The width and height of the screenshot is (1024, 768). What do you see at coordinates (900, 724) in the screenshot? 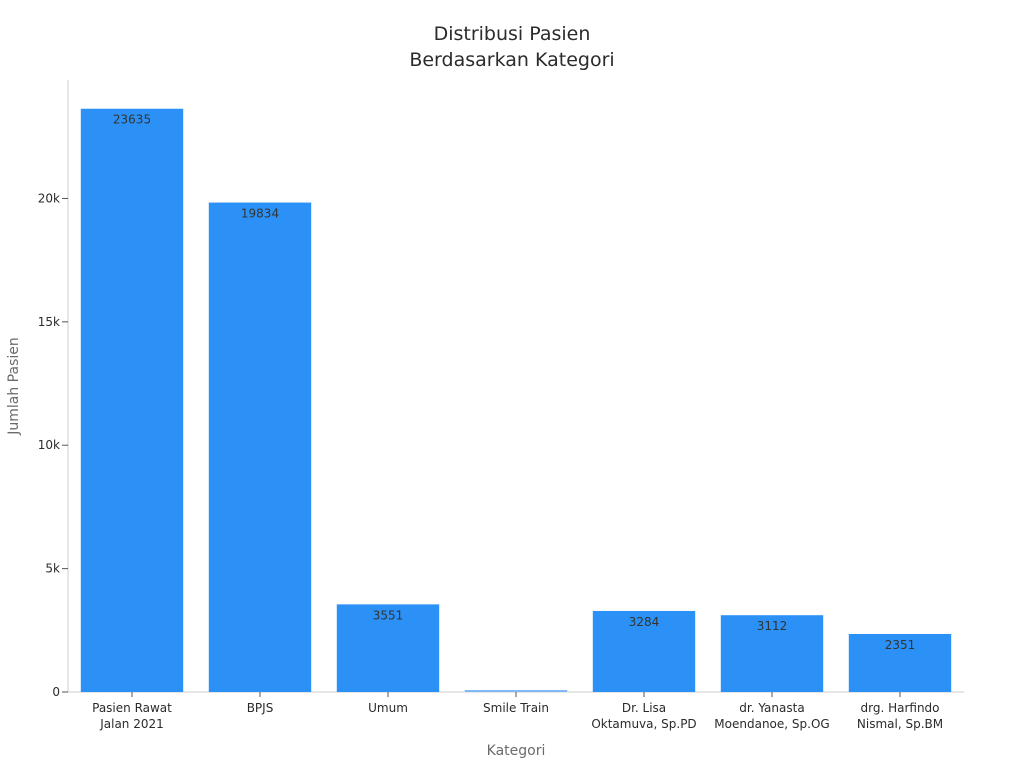
I see `x-tick-label: Nismal, Sp.BM` at bounding box center [900, 724].